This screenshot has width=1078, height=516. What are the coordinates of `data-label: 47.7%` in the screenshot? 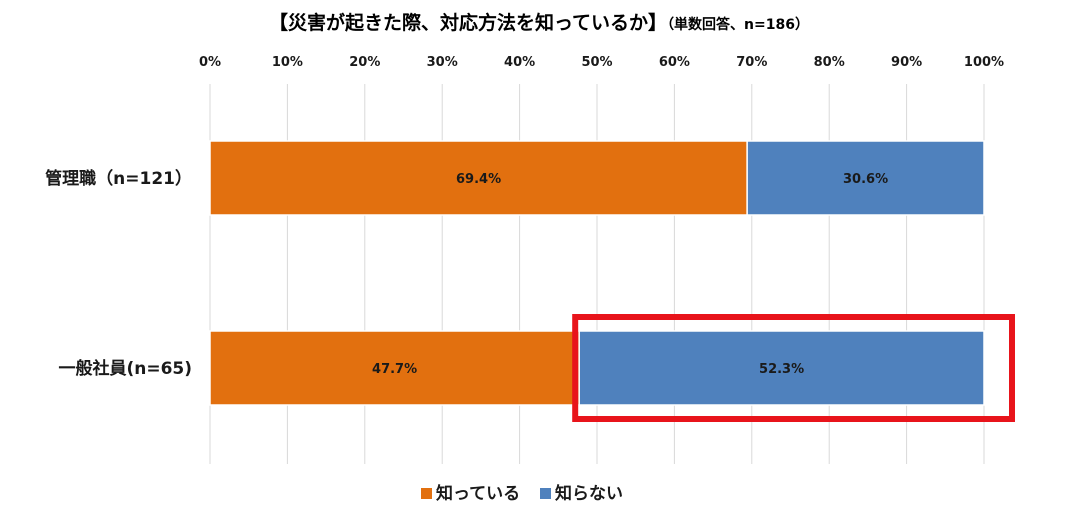 It's located at (394, 369).